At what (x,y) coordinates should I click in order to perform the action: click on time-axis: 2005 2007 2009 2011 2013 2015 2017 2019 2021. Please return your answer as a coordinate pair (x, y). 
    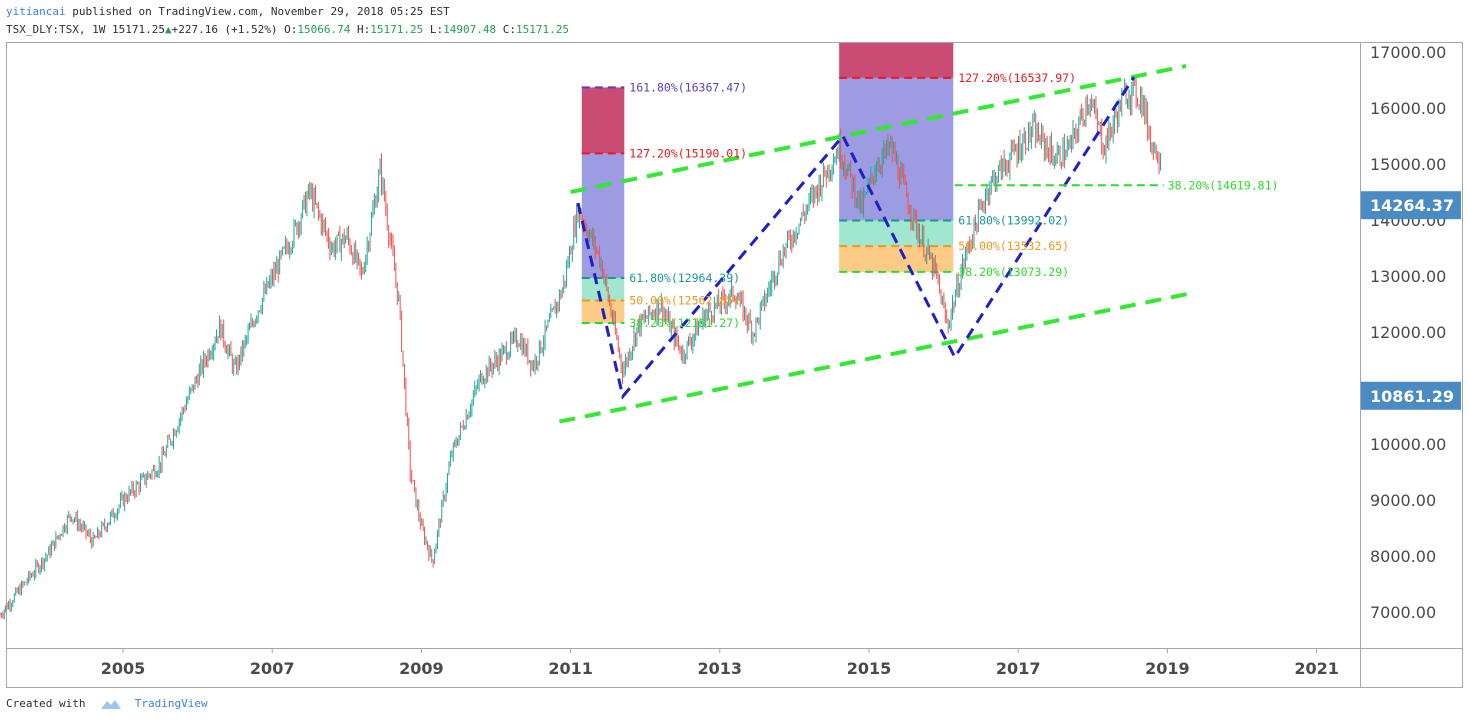
    Looking at the image, I should click on (720, 663).